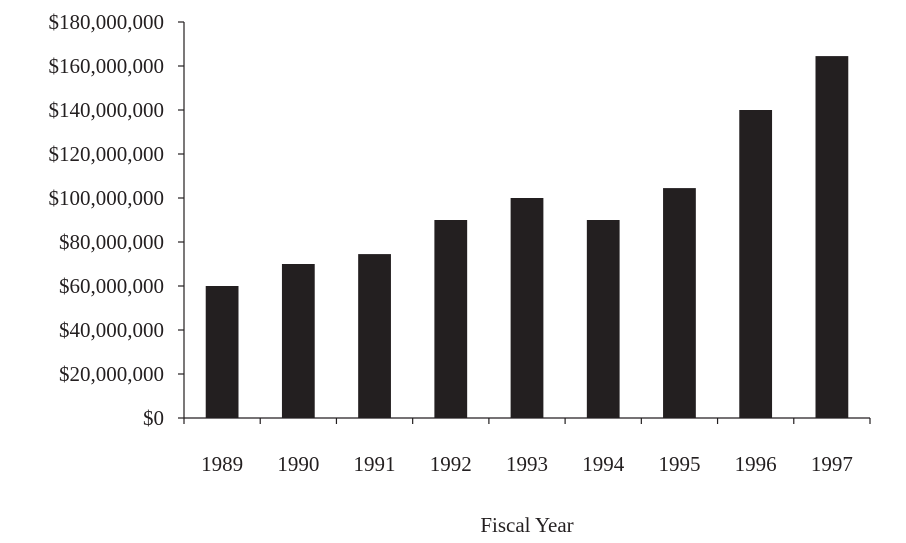 Image resolution: width=906 pixels, height=543 pixels. Describe the element at coordinates (107, 66) in the screenshot. I see `y-tick-label: $160,000,000` at that location.